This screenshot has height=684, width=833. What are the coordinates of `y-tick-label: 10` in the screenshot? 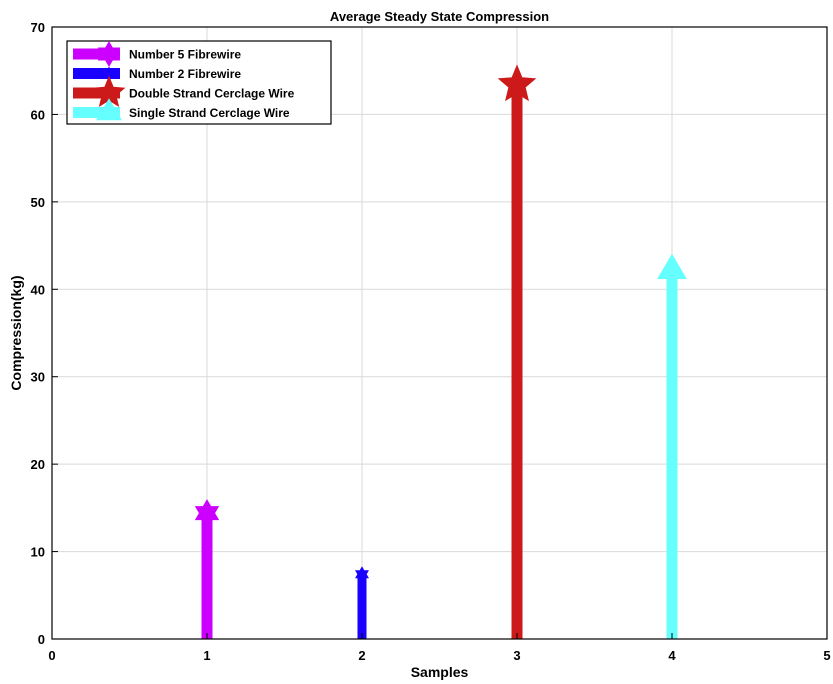 It's located at (38, 552).